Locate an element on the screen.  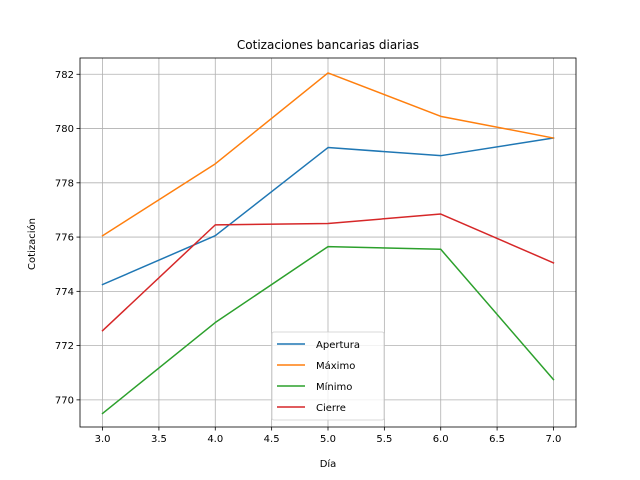
legend-box is located at coordinates (328, 376).